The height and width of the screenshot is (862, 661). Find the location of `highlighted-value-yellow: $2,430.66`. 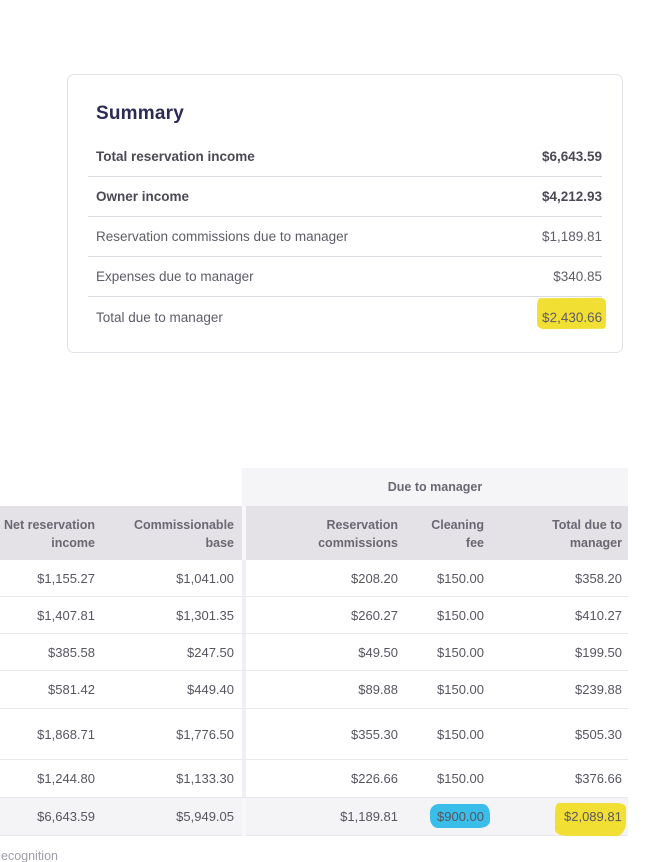

highlighted-value-yellow: $2,430.66 is located at coordinates (571, 313).